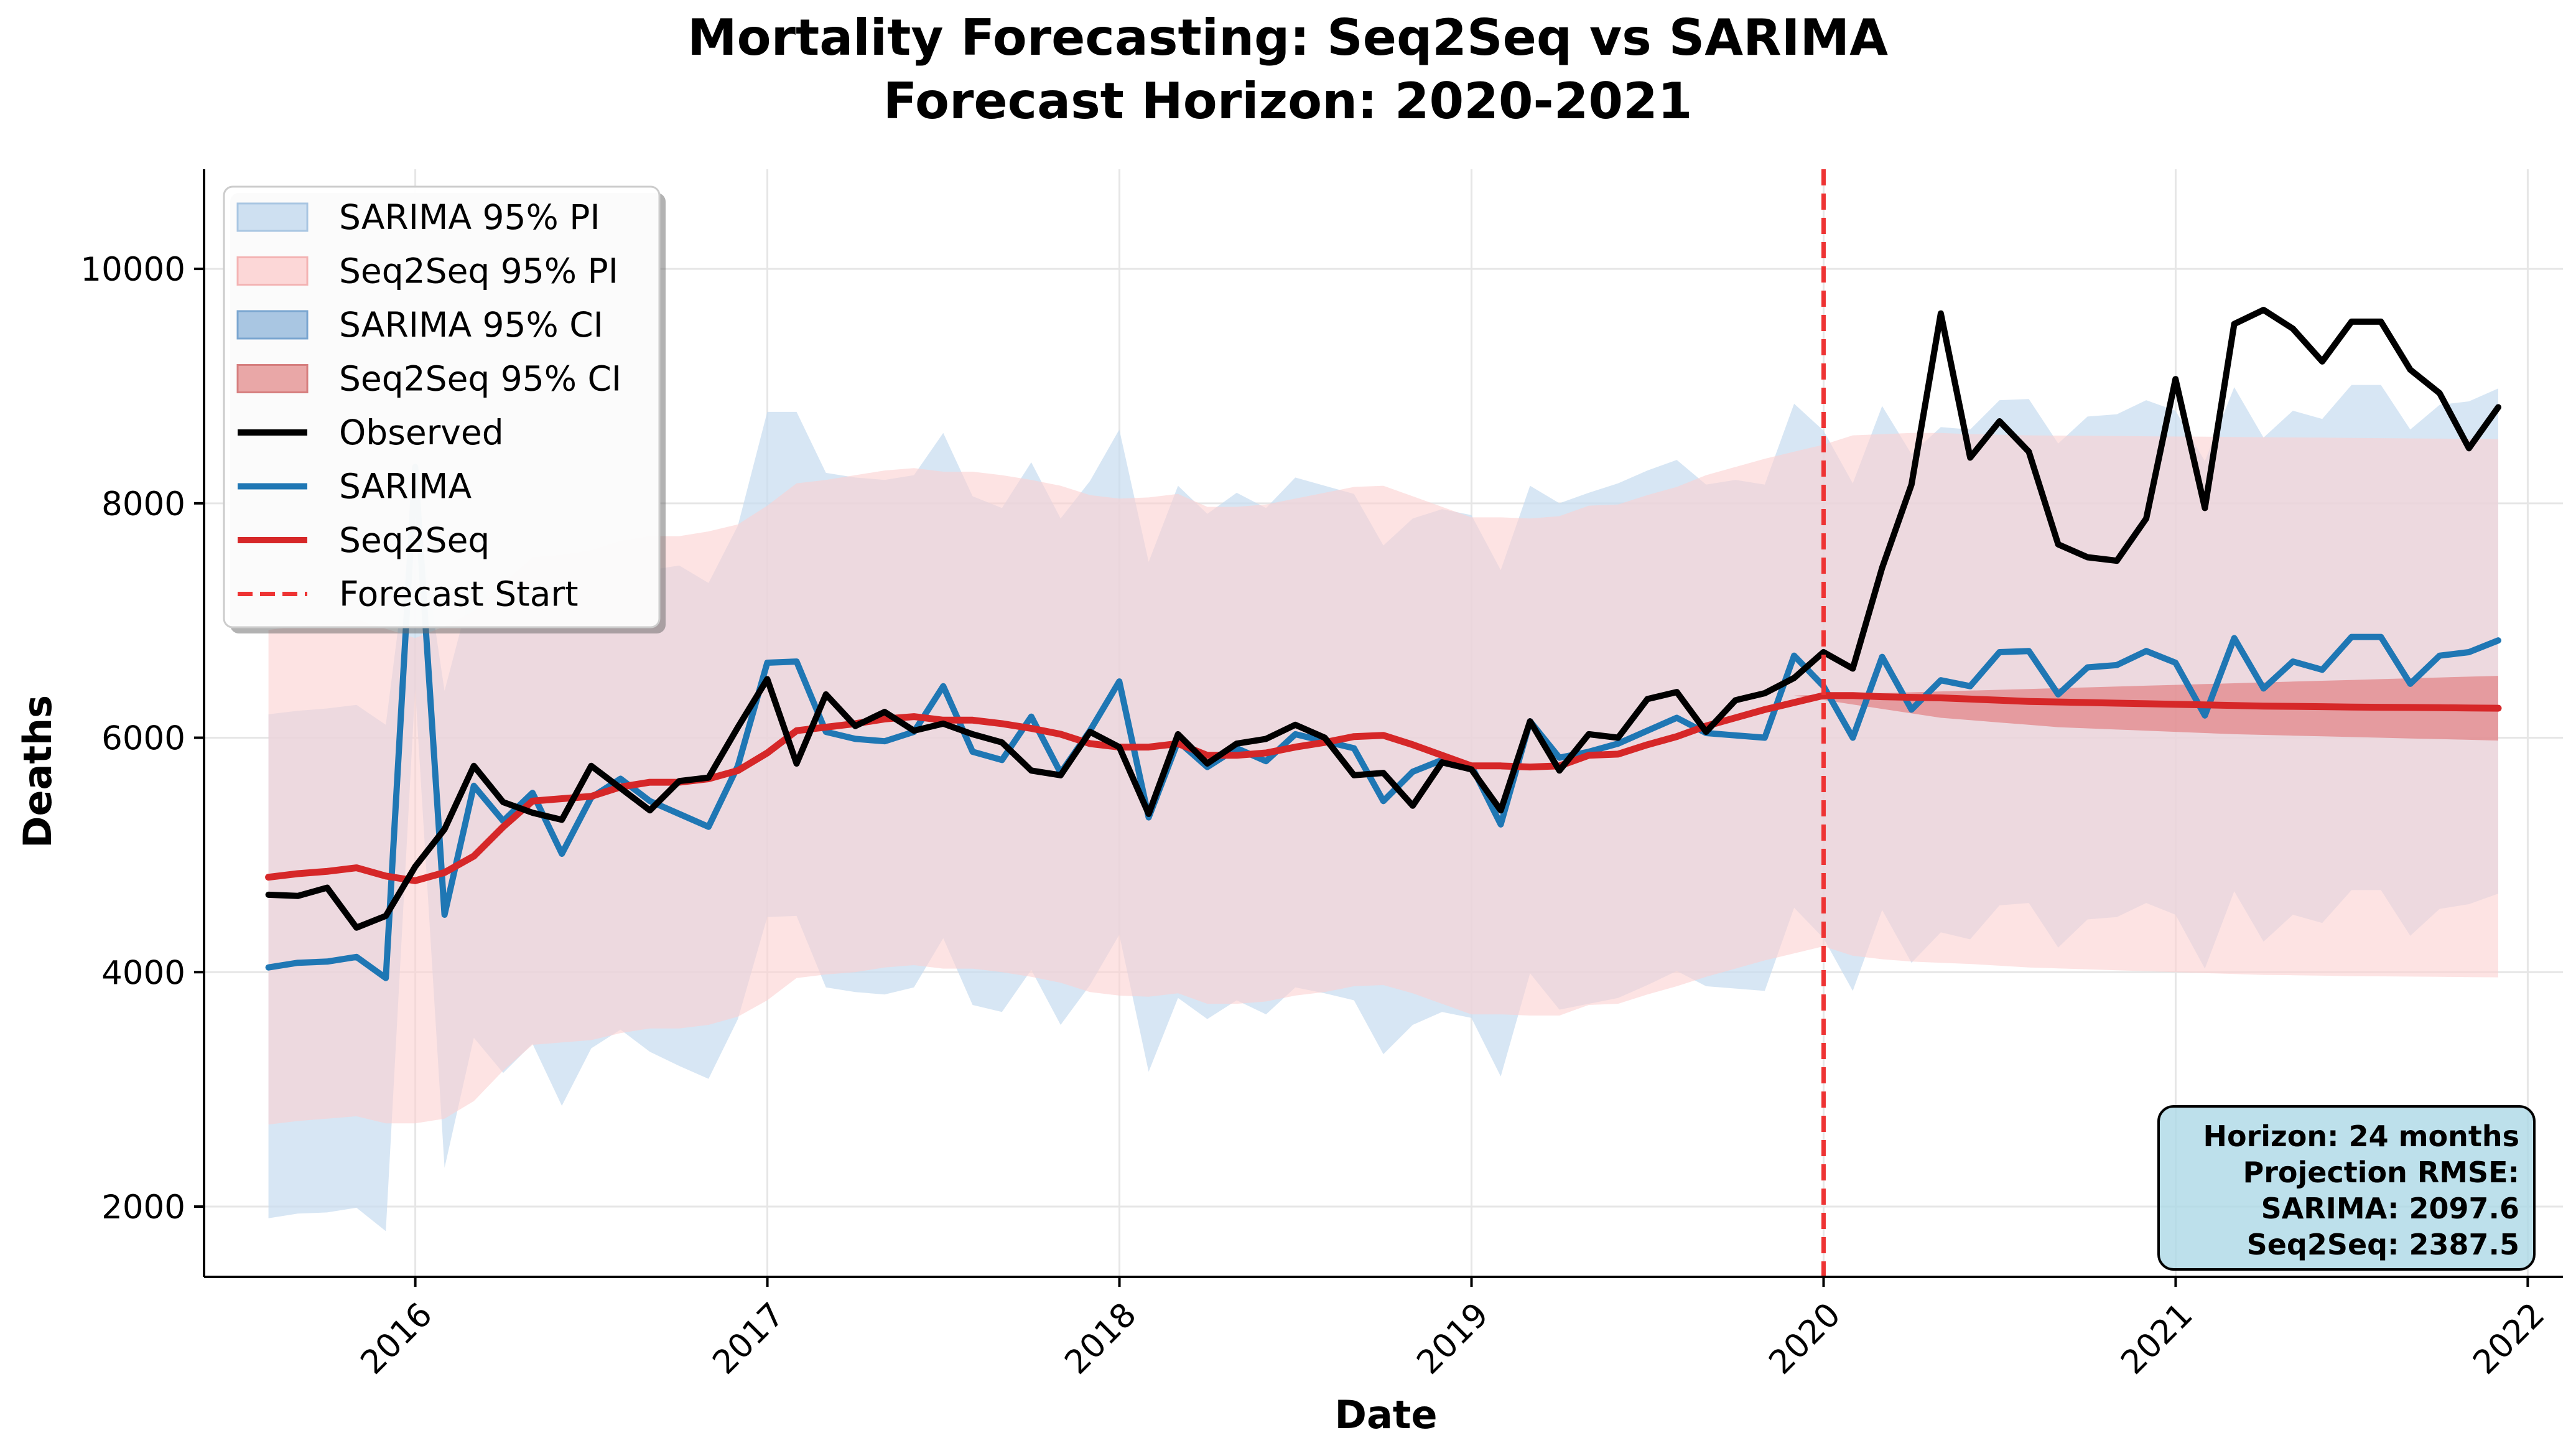  What do you see at coordinates (1383, 788) in the screenshot?
I see `seq2seq-line` at bounding box center [1383, 788].